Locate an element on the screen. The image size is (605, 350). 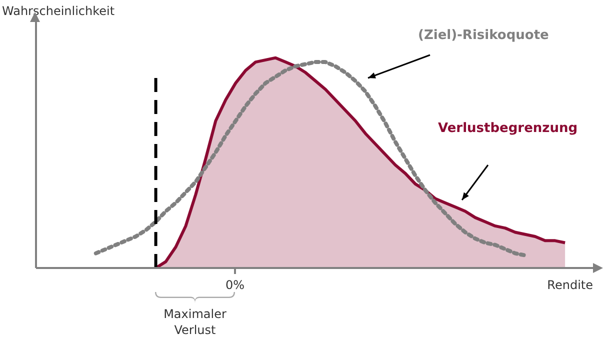
y-axis-title: Wahrscheinlichkeit is located at coordinates (58, 11).